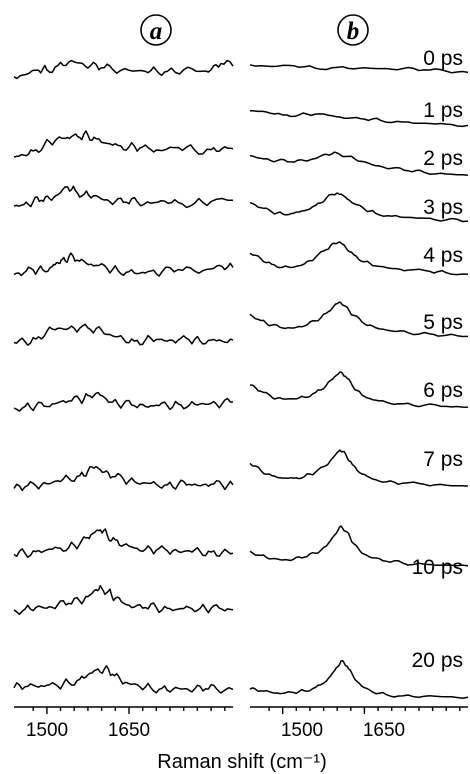  What do you see at coordinates (443, 322) in the screenshot?
I see `panel-b-delay-label-6: 5 ps` at bounding box center [443, 322].